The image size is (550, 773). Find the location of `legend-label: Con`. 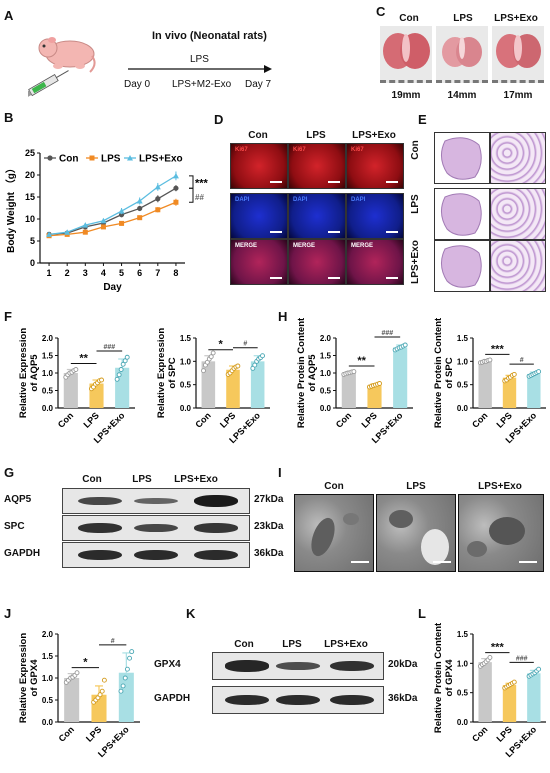

legend-label: Con is located at coordinates (68, 159).